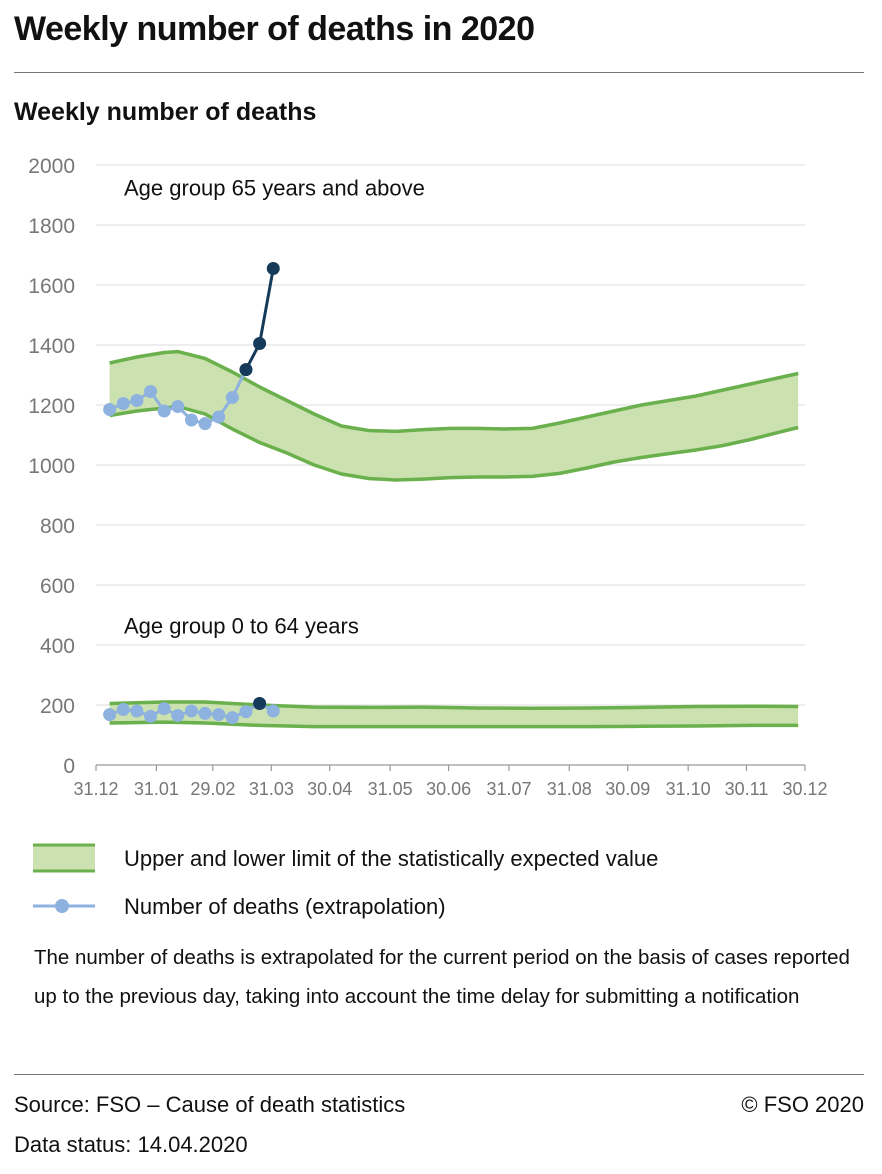 Image resolution: width=882 pixels, height=1174 pixels. What do you see at coordinates (804, 789) in the screenshot?
I see `x-tick-label: 30.12` at bounding box center [804, 789].